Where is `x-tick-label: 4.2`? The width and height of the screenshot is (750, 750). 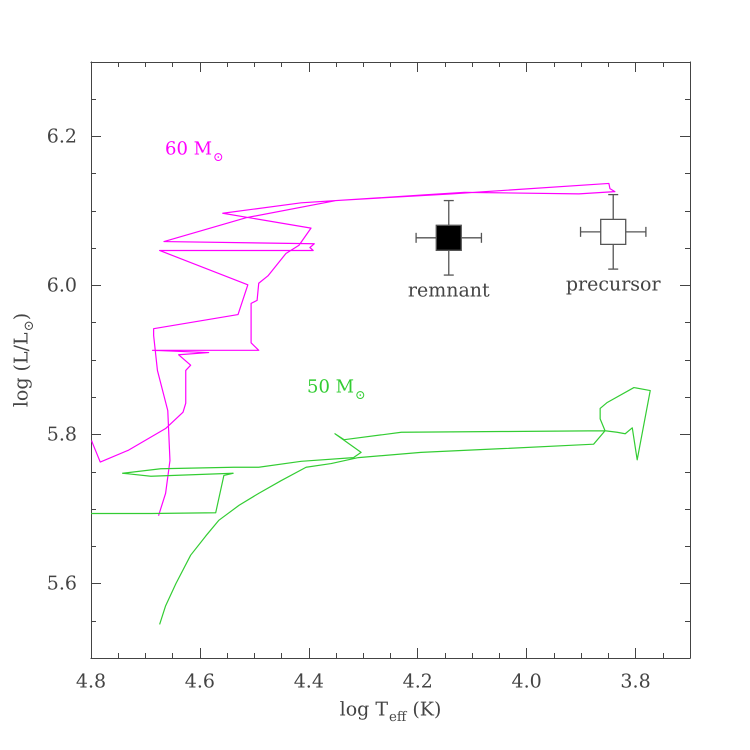 x-tick-label: 4.2 is located at coordinates (417, 681).